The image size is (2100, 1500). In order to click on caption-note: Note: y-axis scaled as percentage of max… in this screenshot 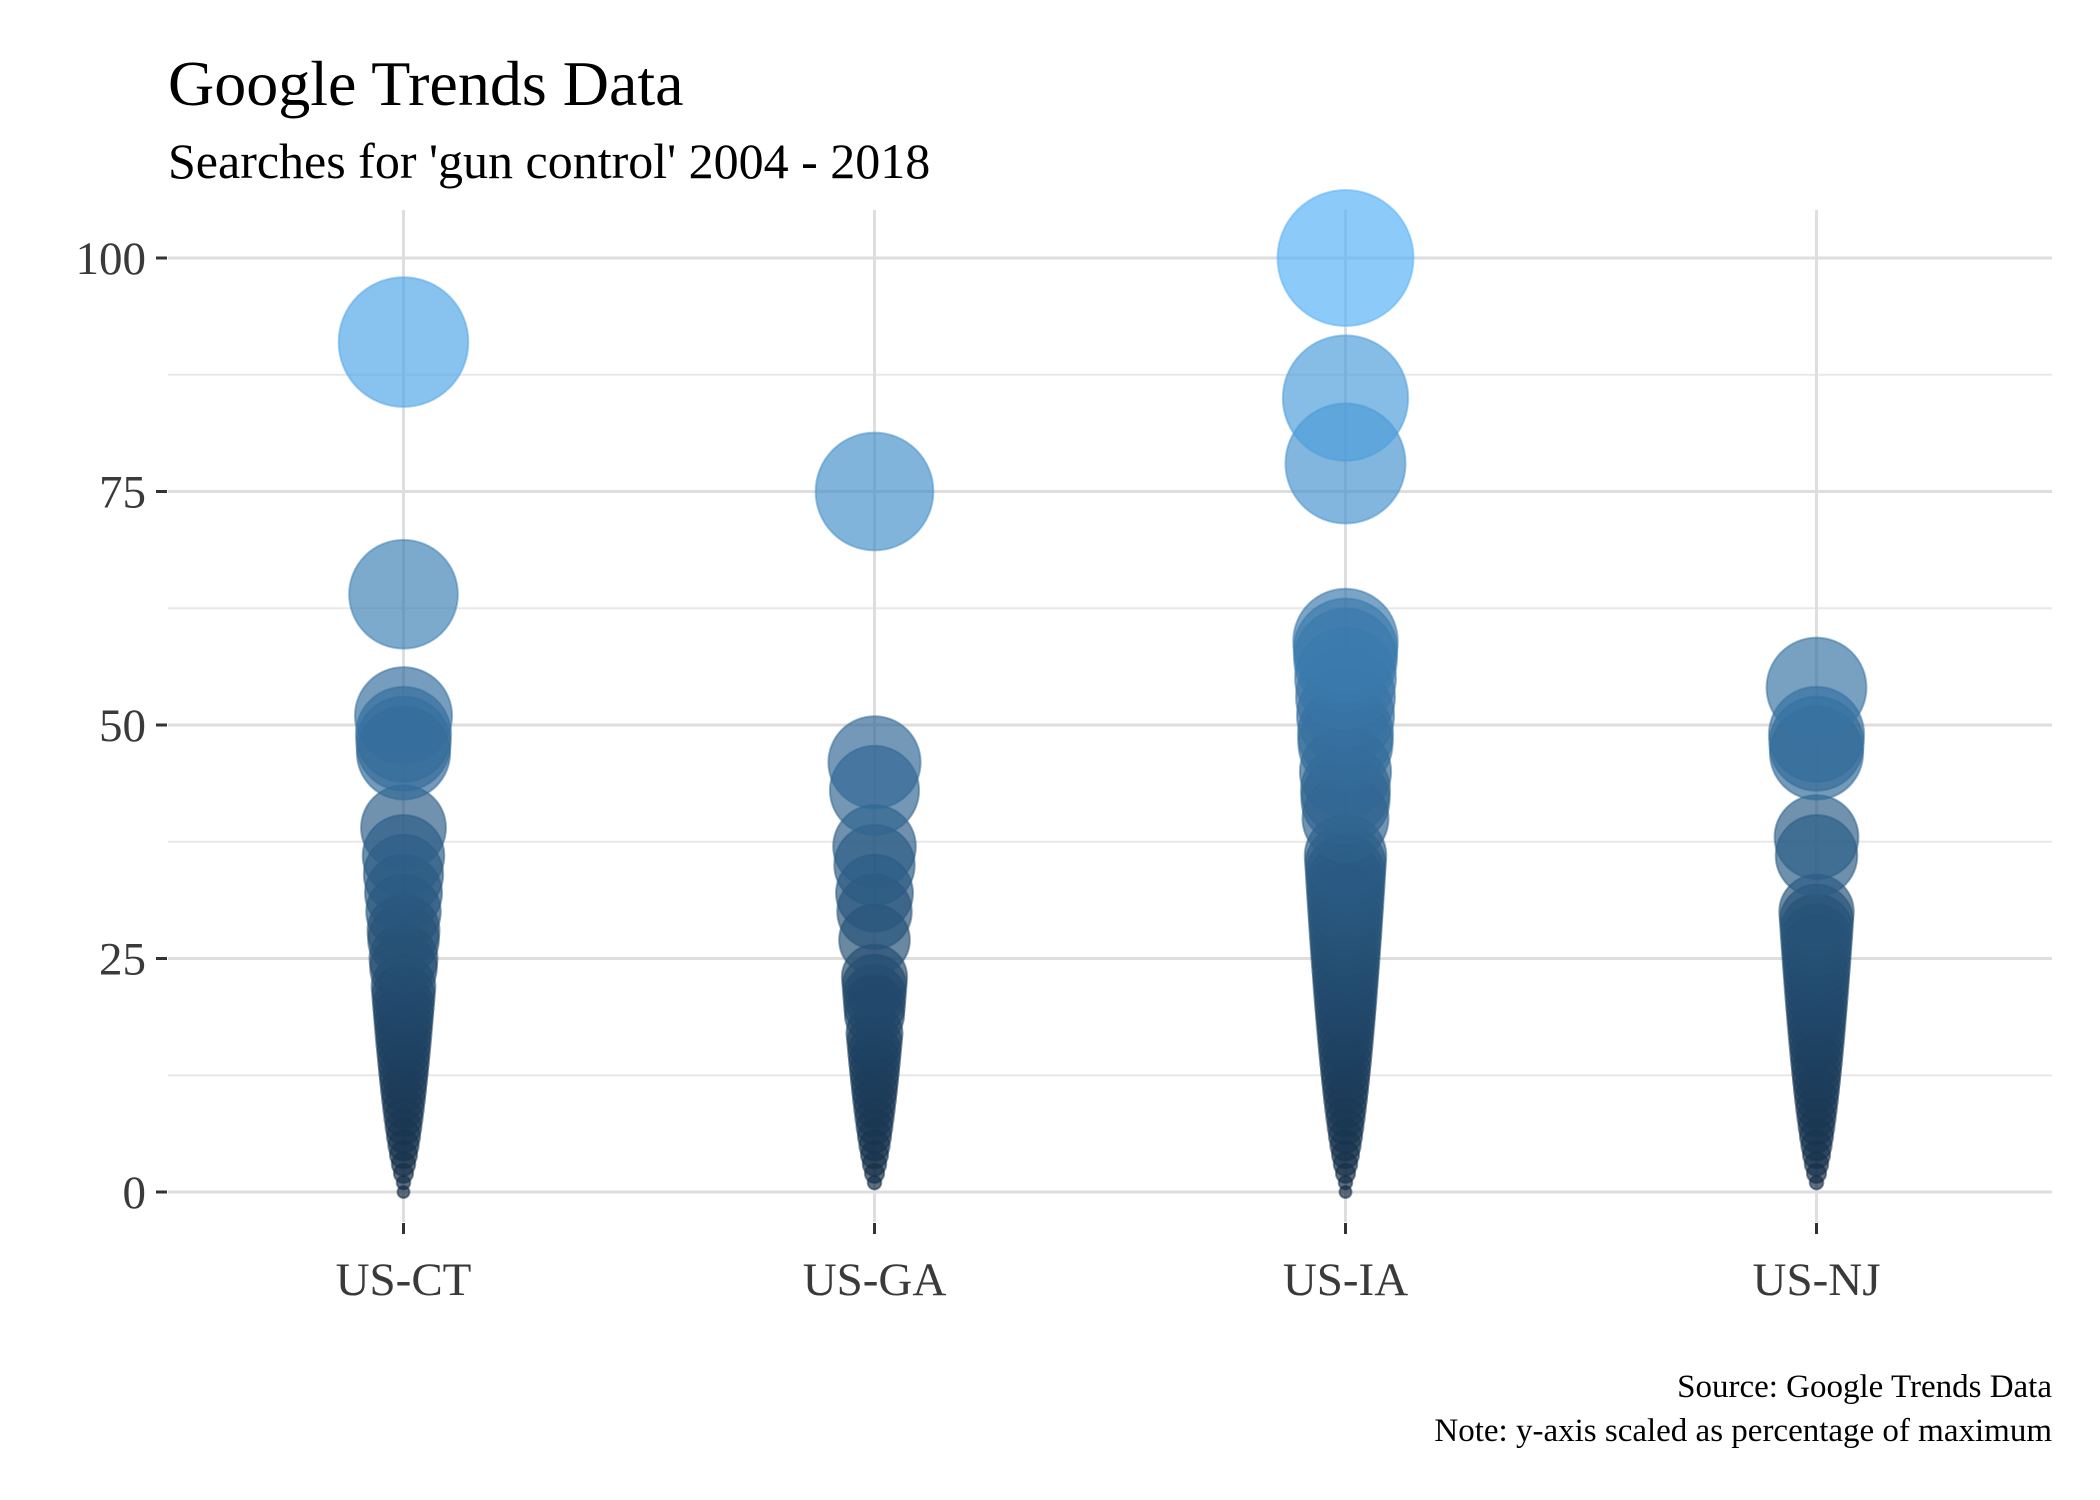, I will do `click(1743, 1431)`.